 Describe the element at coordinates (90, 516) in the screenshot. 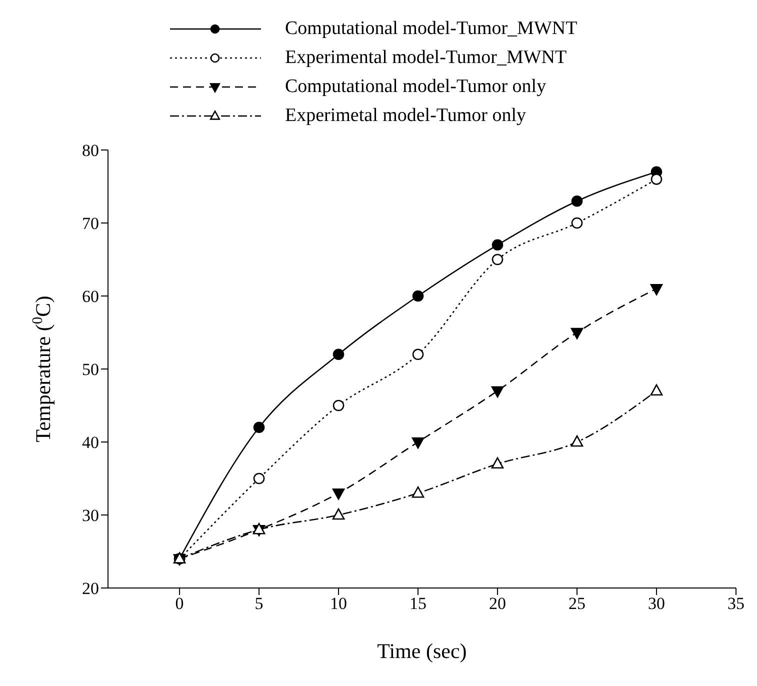

I see `y-tick-label: 30` at that location.